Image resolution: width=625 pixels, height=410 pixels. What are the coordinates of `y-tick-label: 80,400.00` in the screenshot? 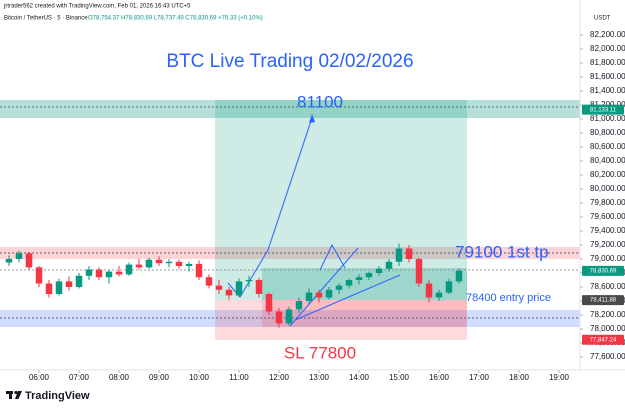 It's located at (607, 160).